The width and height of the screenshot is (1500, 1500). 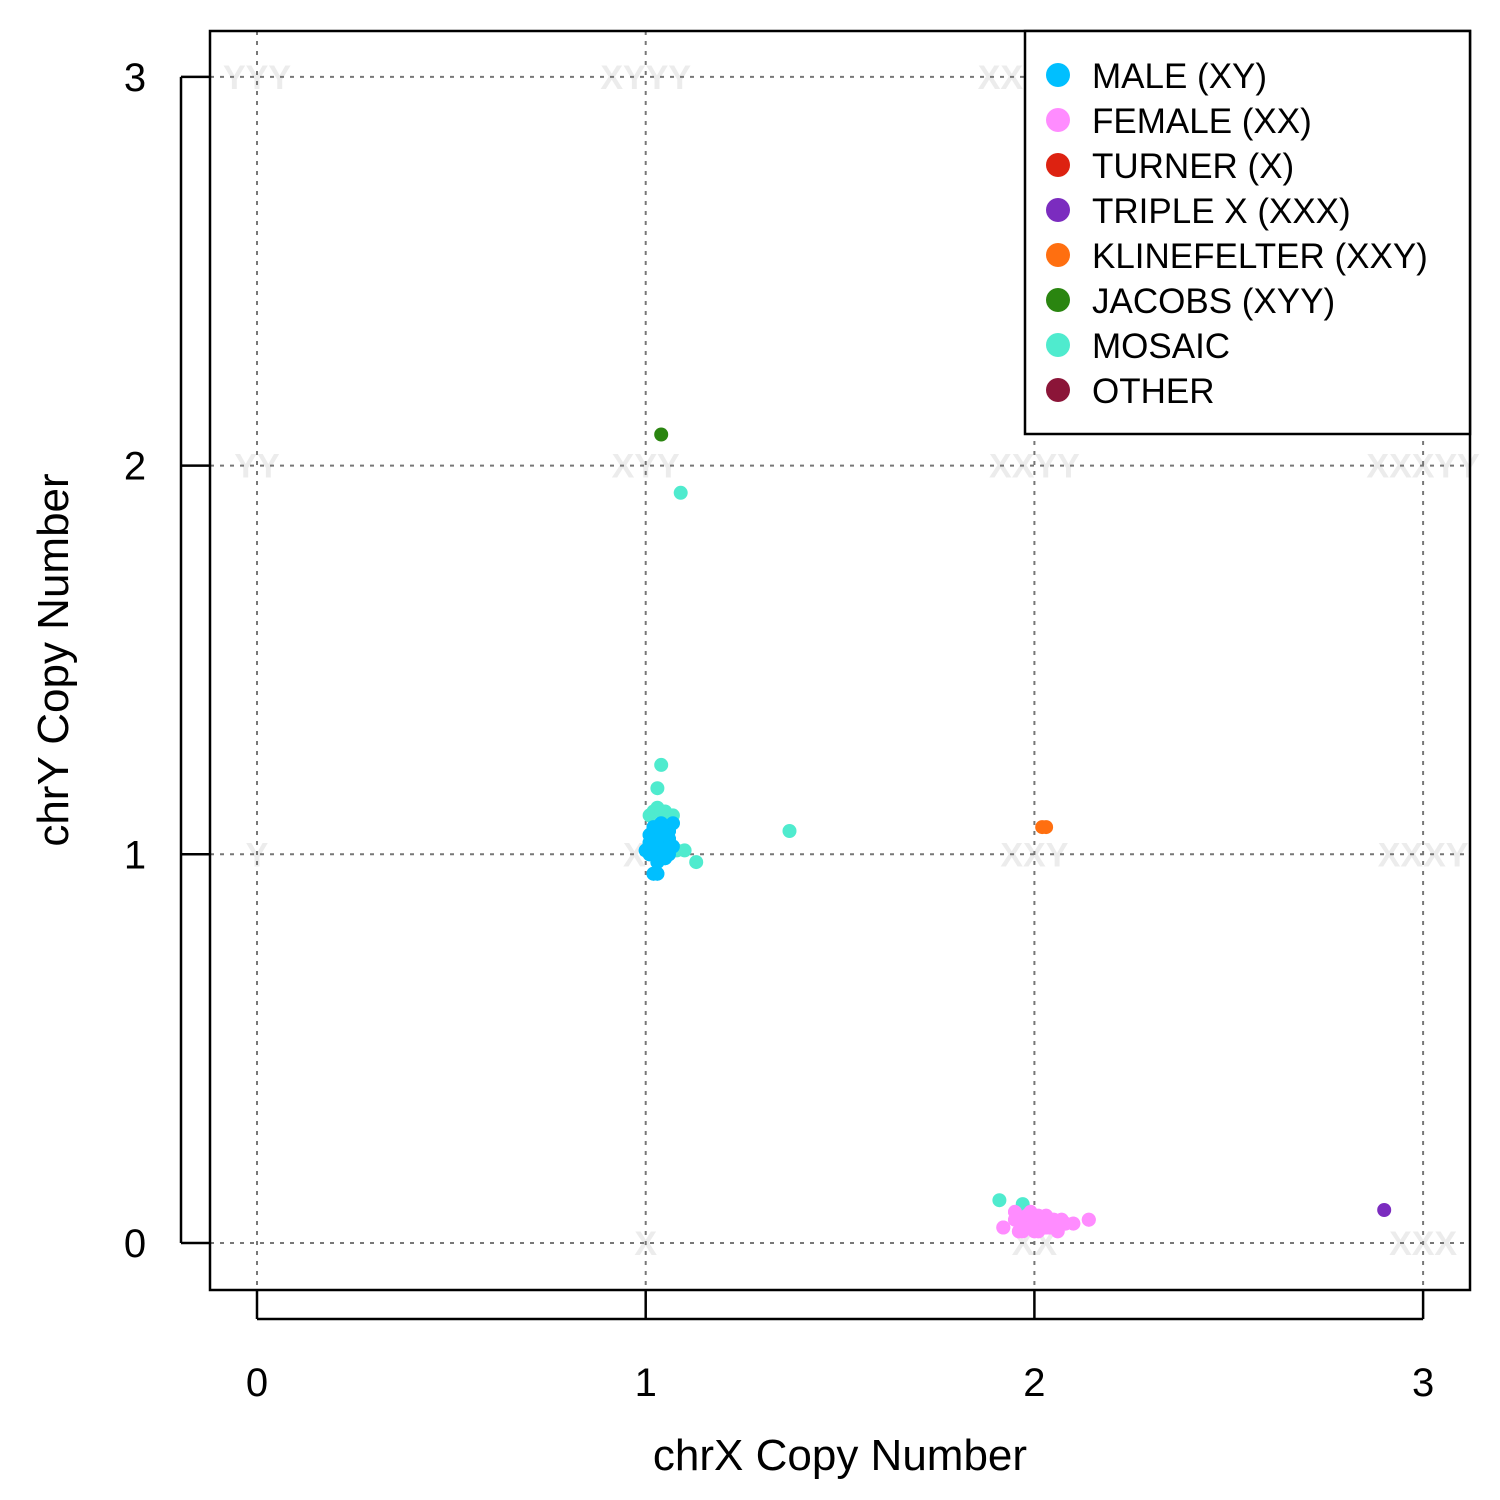 I want to click on y-tick-label: 1, so click(x=135, y=855).